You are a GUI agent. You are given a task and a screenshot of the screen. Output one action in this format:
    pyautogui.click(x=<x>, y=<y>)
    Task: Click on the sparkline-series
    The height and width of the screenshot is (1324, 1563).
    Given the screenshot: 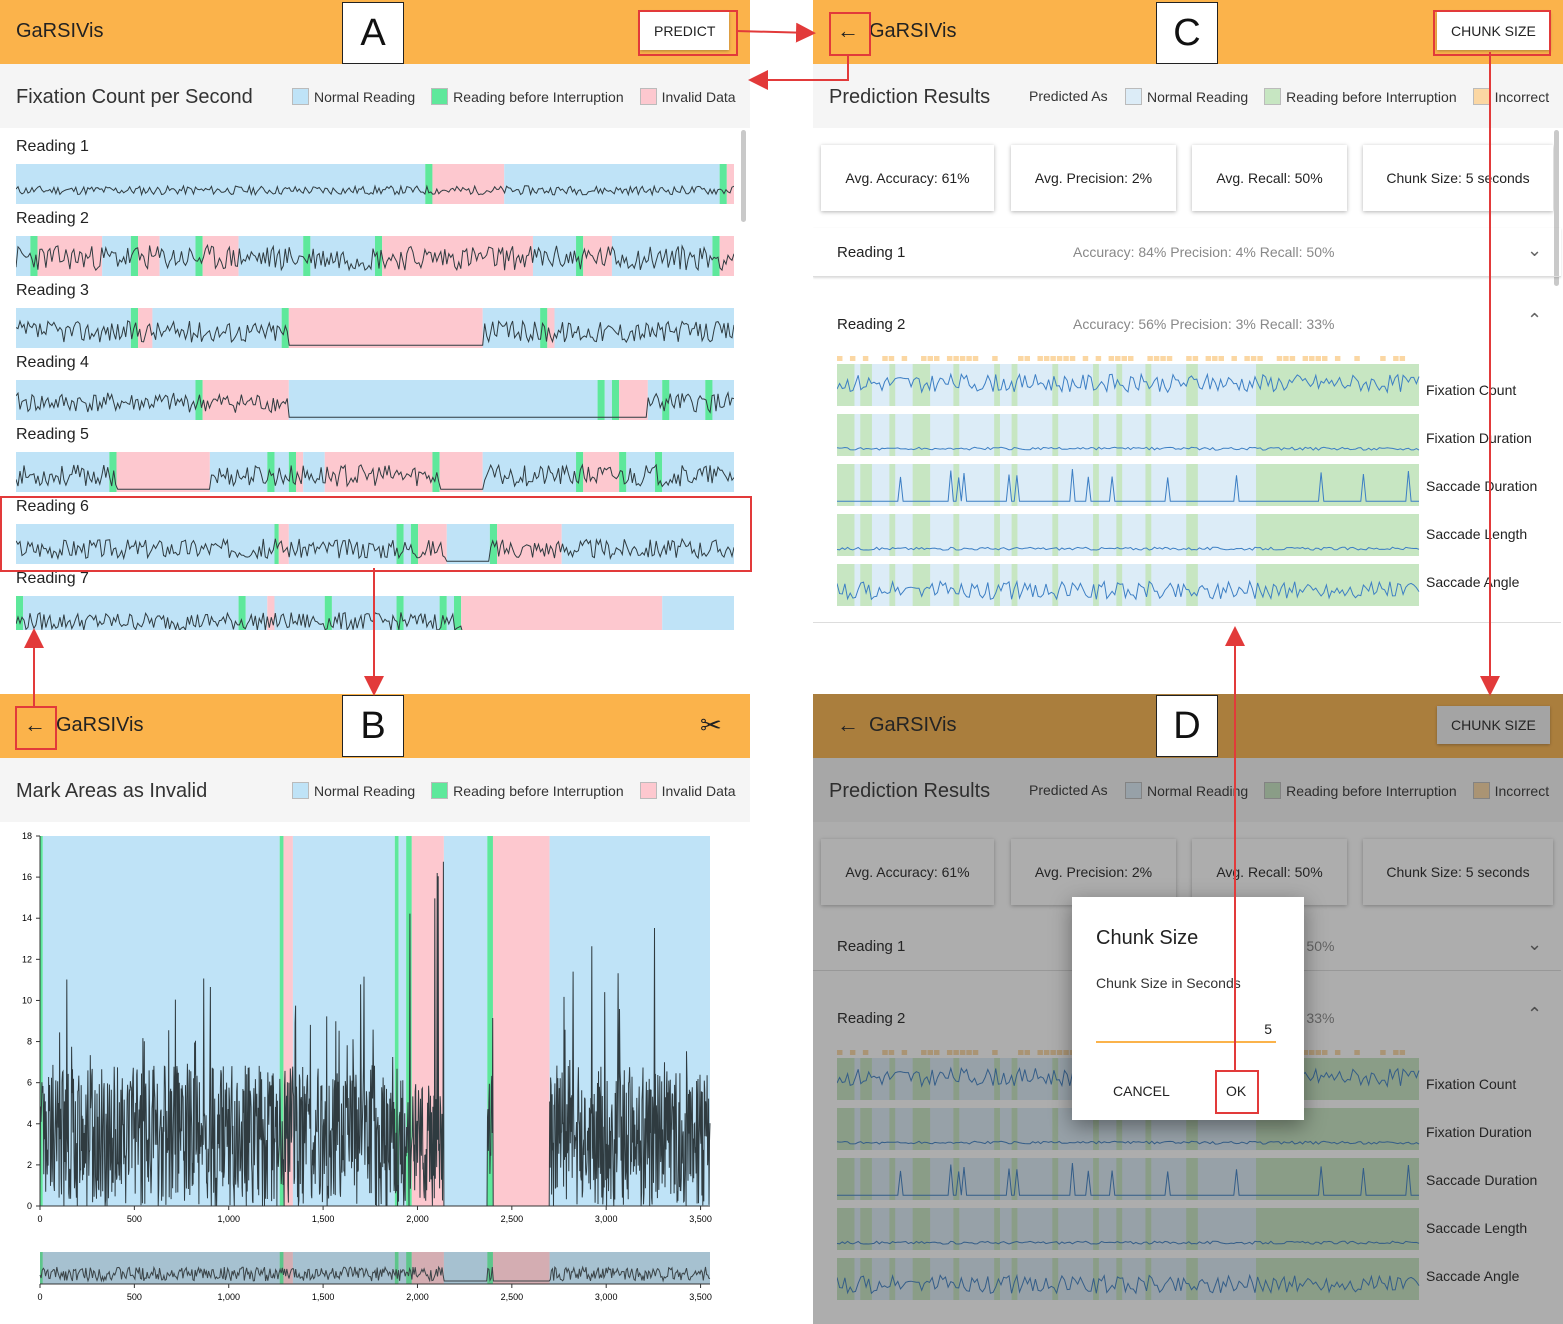 What is the action you would take?
    pyautogui.click(x=375, y=190)
    